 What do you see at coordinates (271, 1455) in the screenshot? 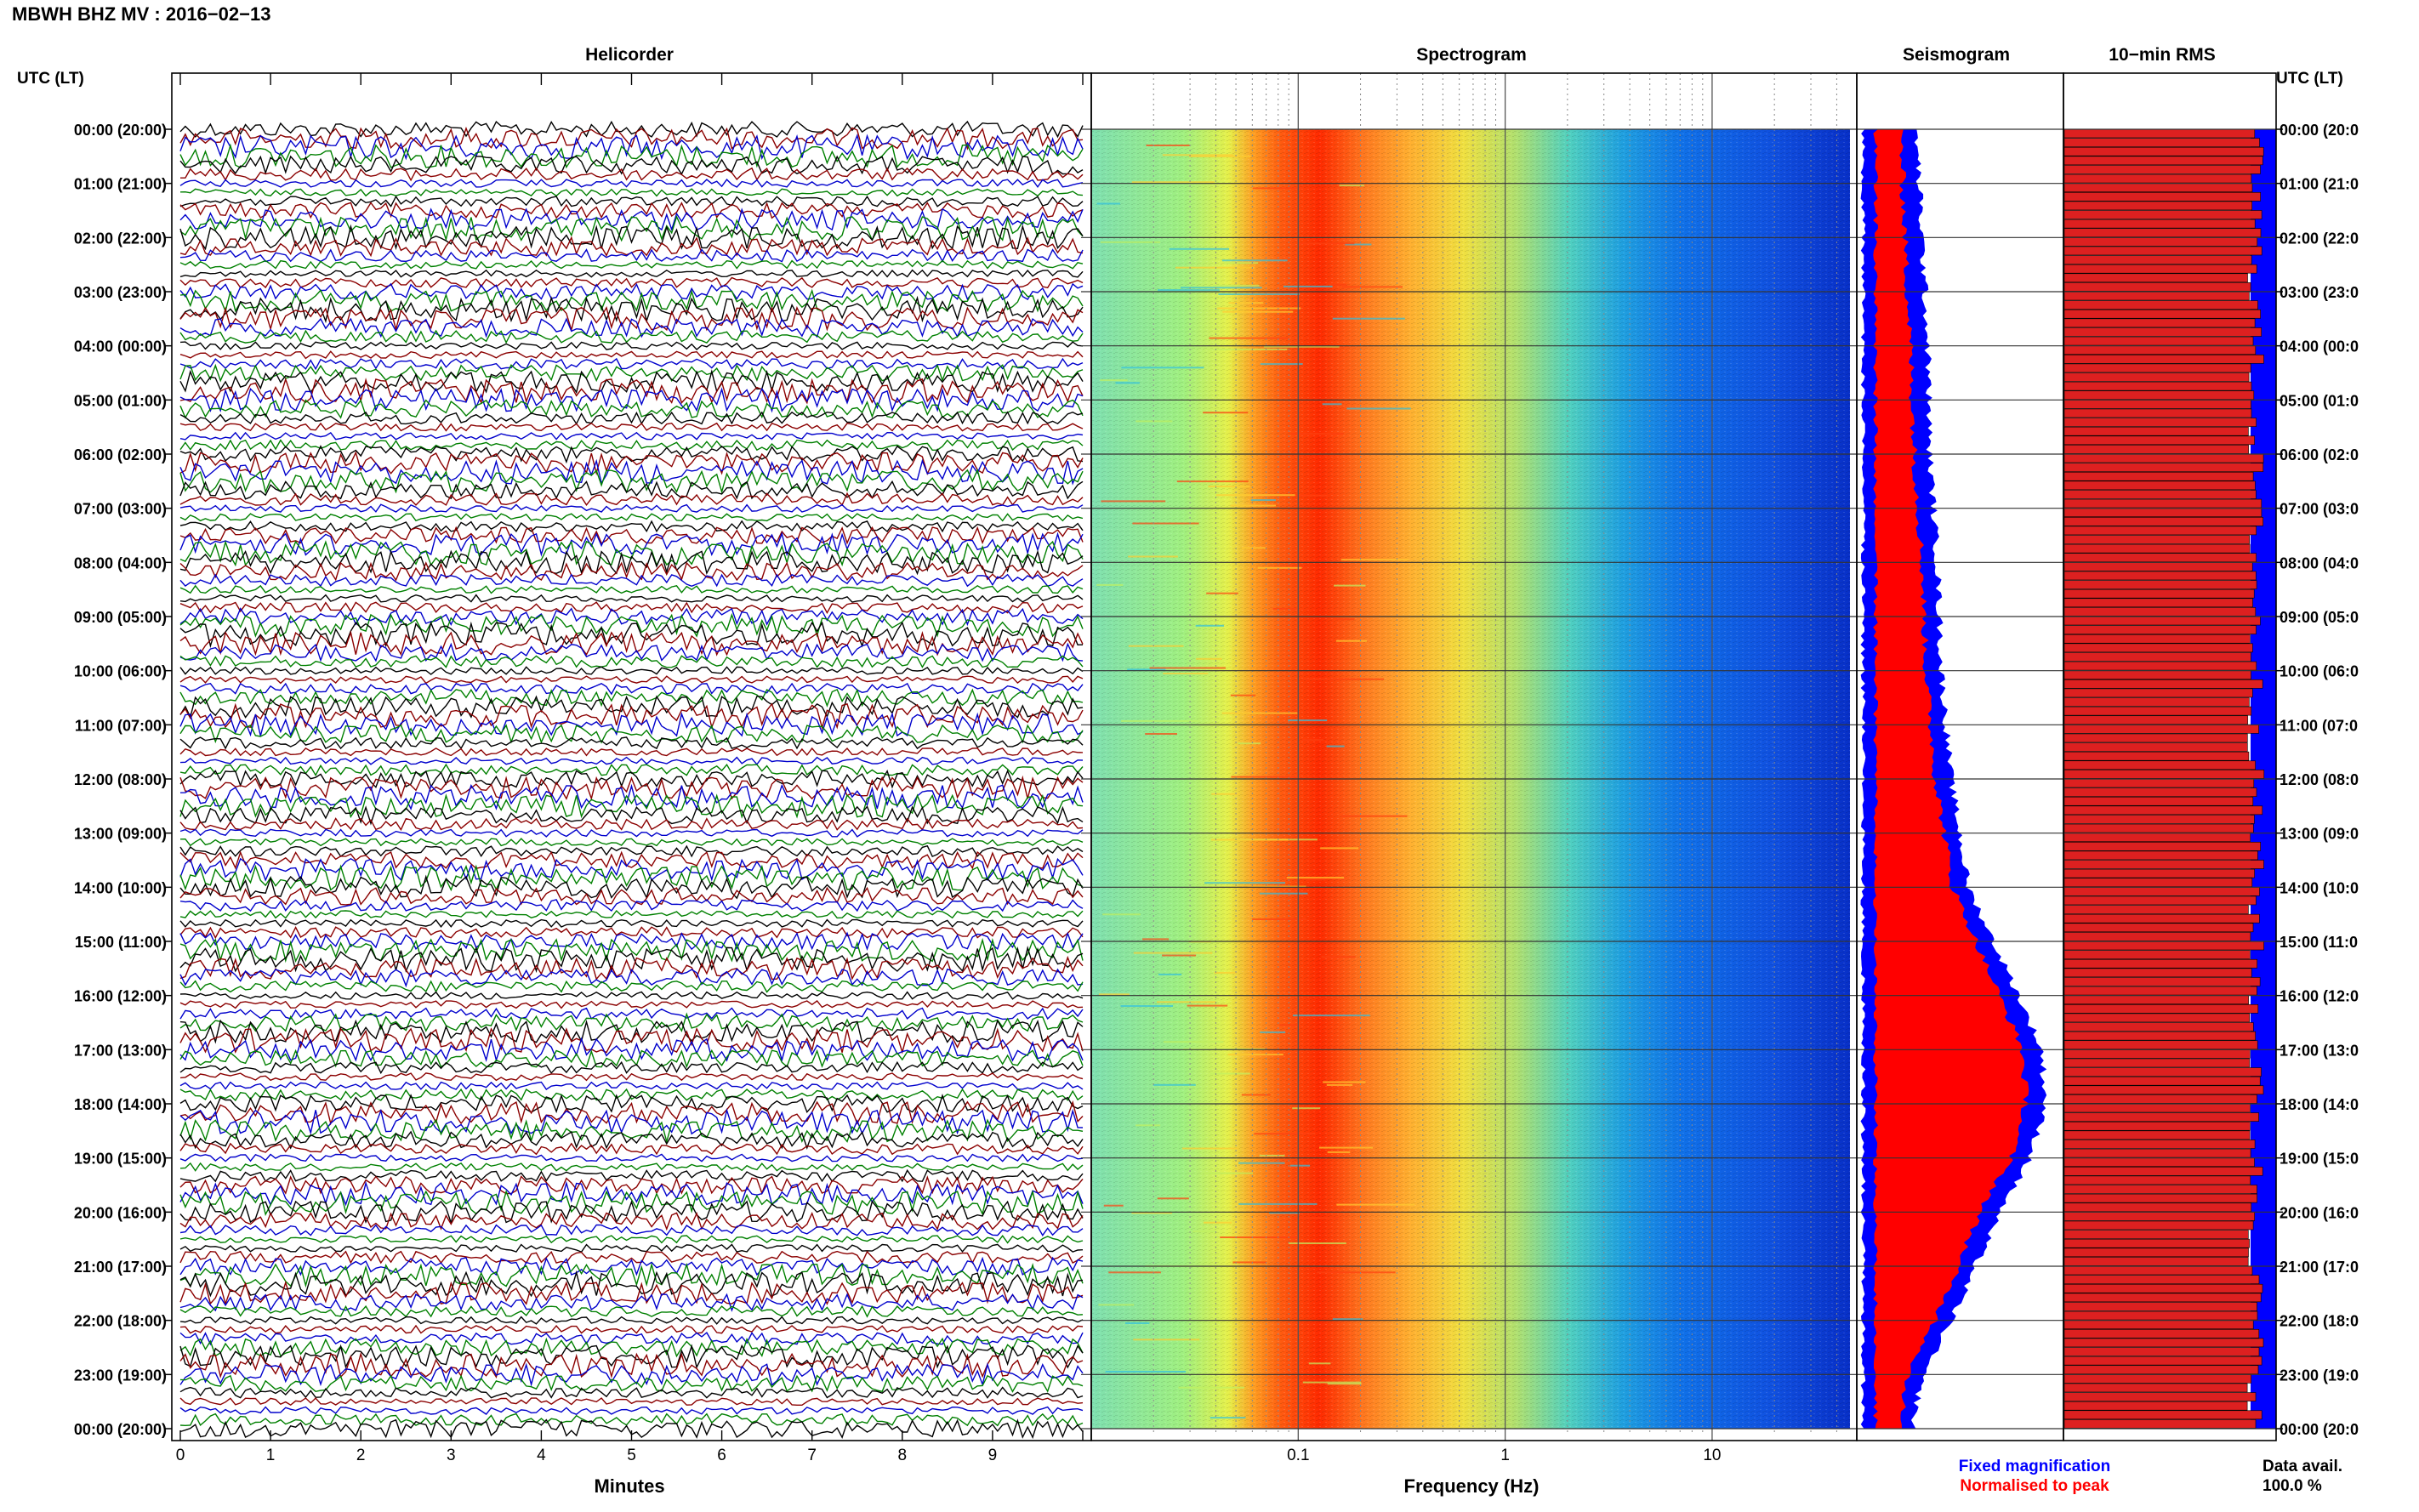
I see `minute-tick-label: 1` at bounding box center [271, 1455].